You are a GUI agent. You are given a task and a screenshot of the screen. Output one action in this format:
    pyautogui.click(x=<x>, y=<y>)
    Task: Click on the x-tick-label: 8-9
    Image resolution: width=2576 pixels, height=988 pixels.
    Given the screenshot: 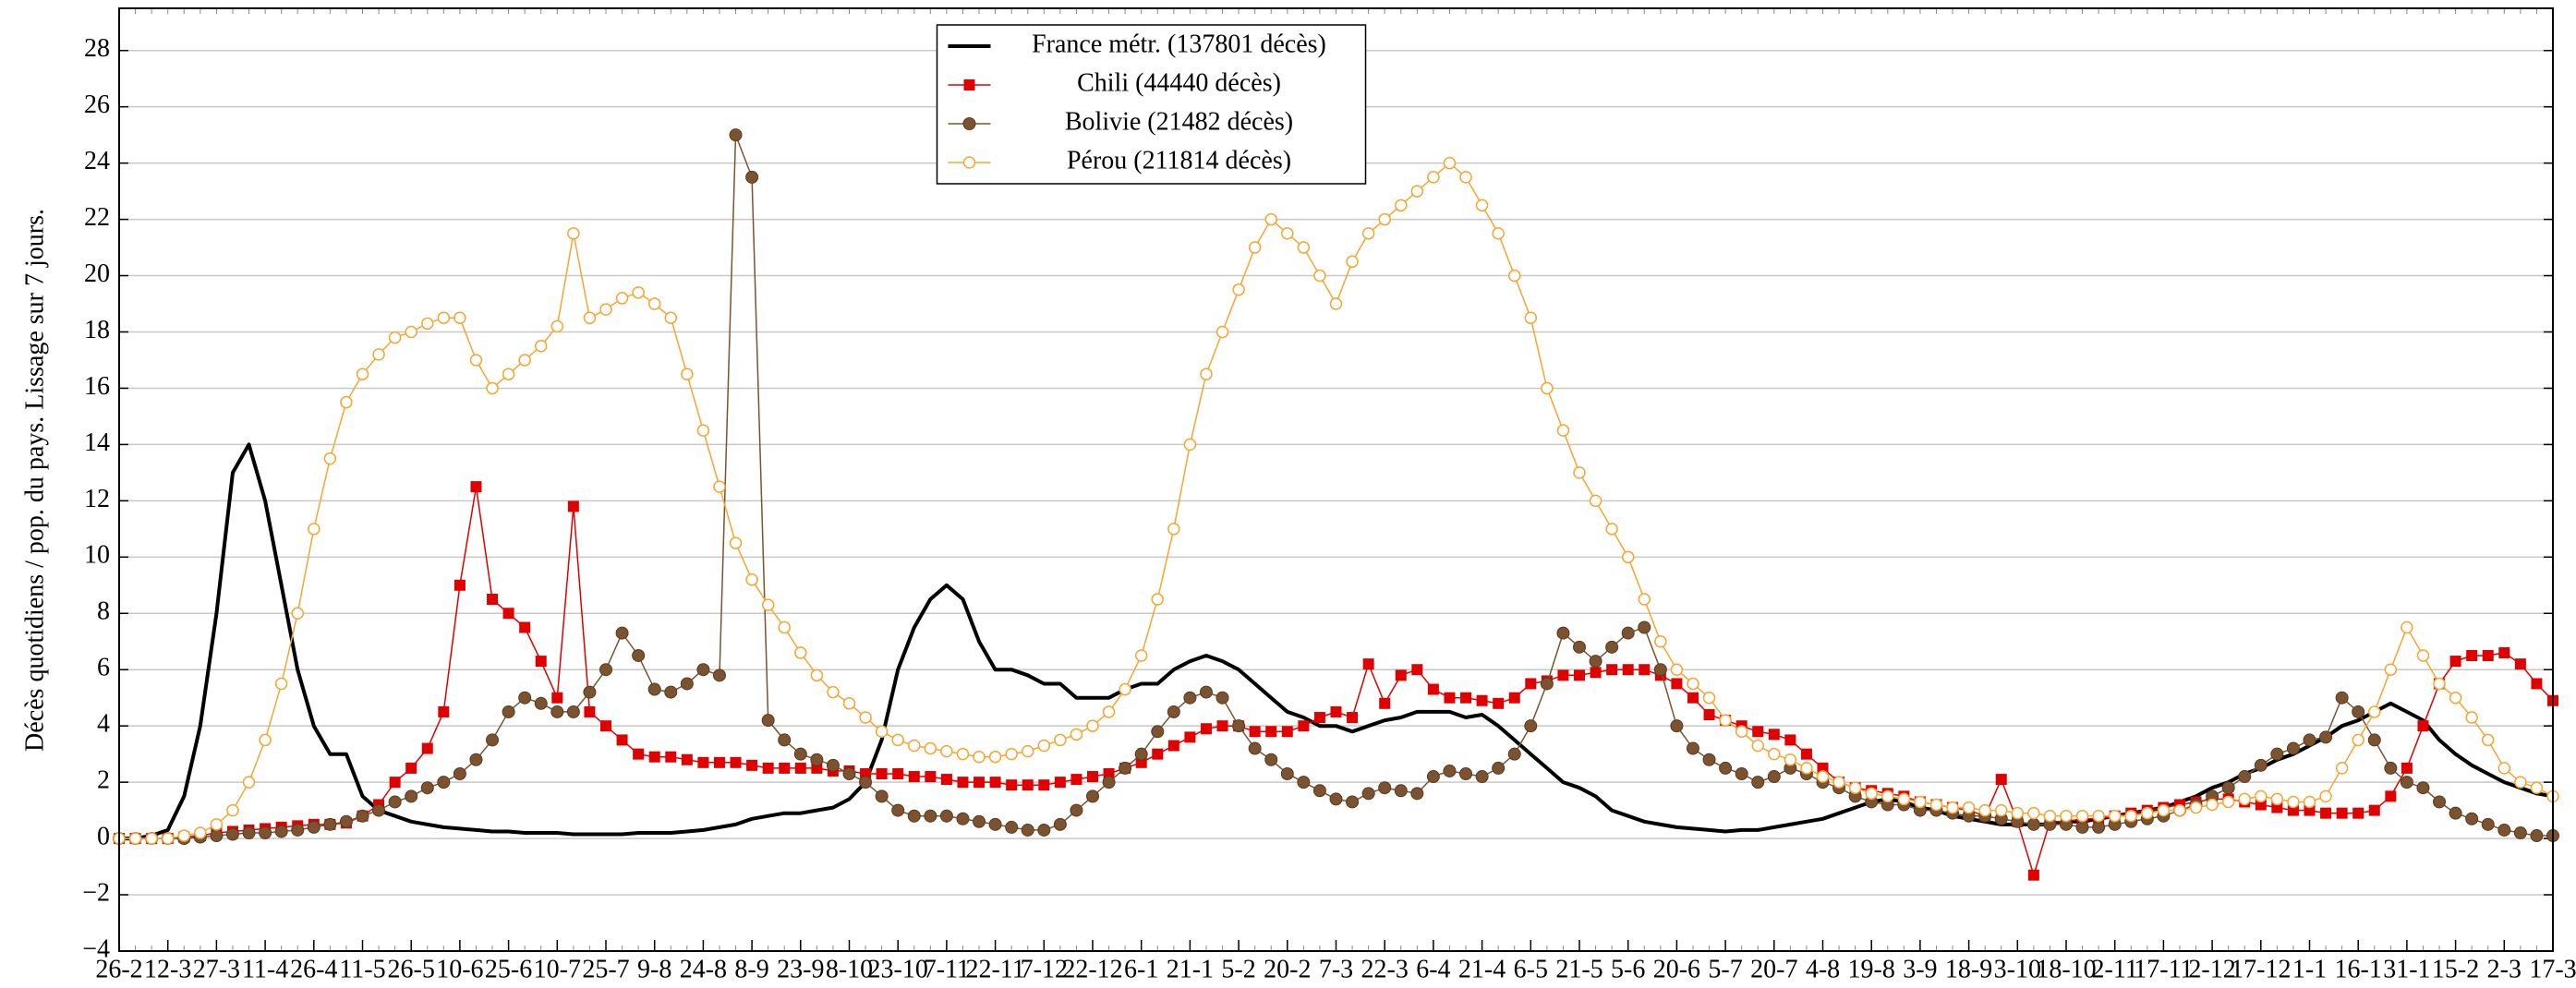 What is the action you would take?
    pyautogui.click(x=751, y=969)
    